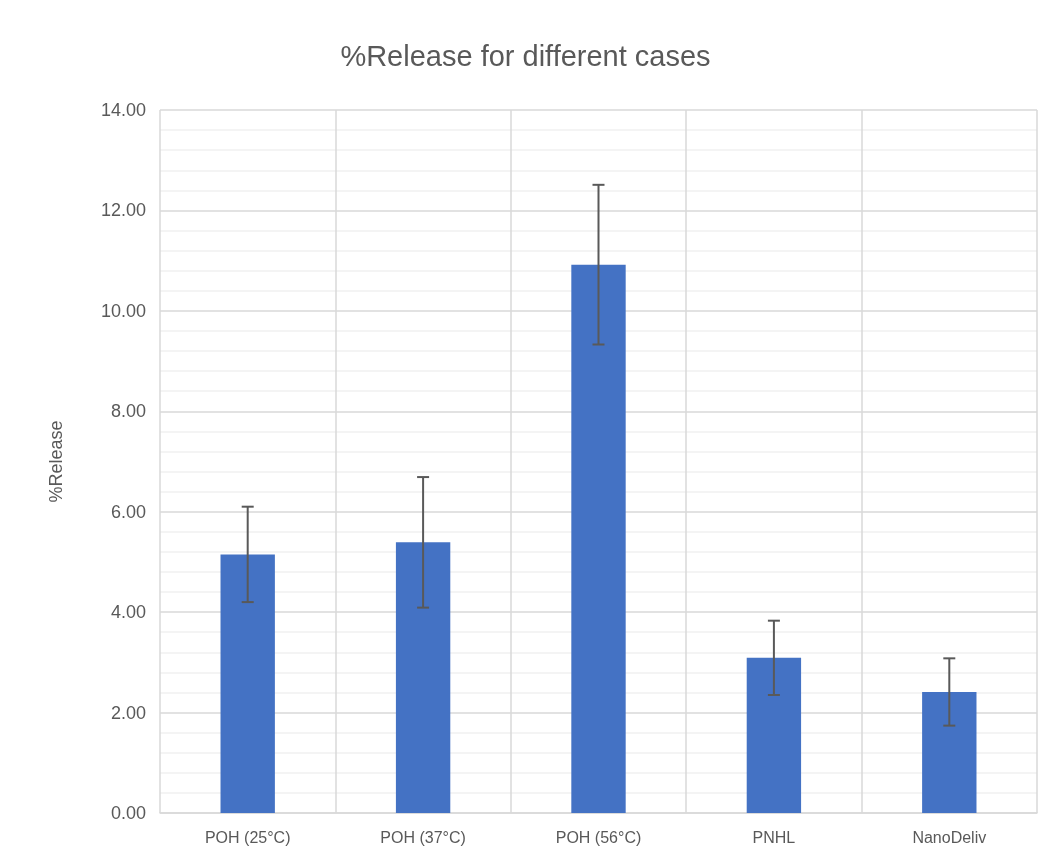 The width and height of the screenshot is (1051, 868). I want to click on y-tick-label: 8.00, so click(128, 411).